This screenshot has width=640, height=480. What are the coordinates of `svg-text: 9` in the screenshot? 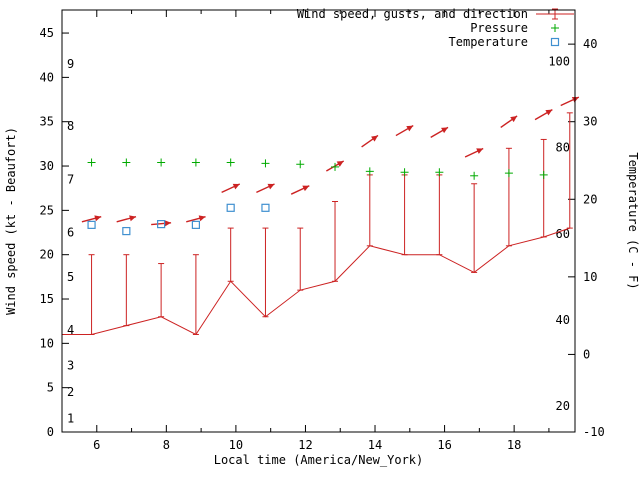 It's located at (70, 64).